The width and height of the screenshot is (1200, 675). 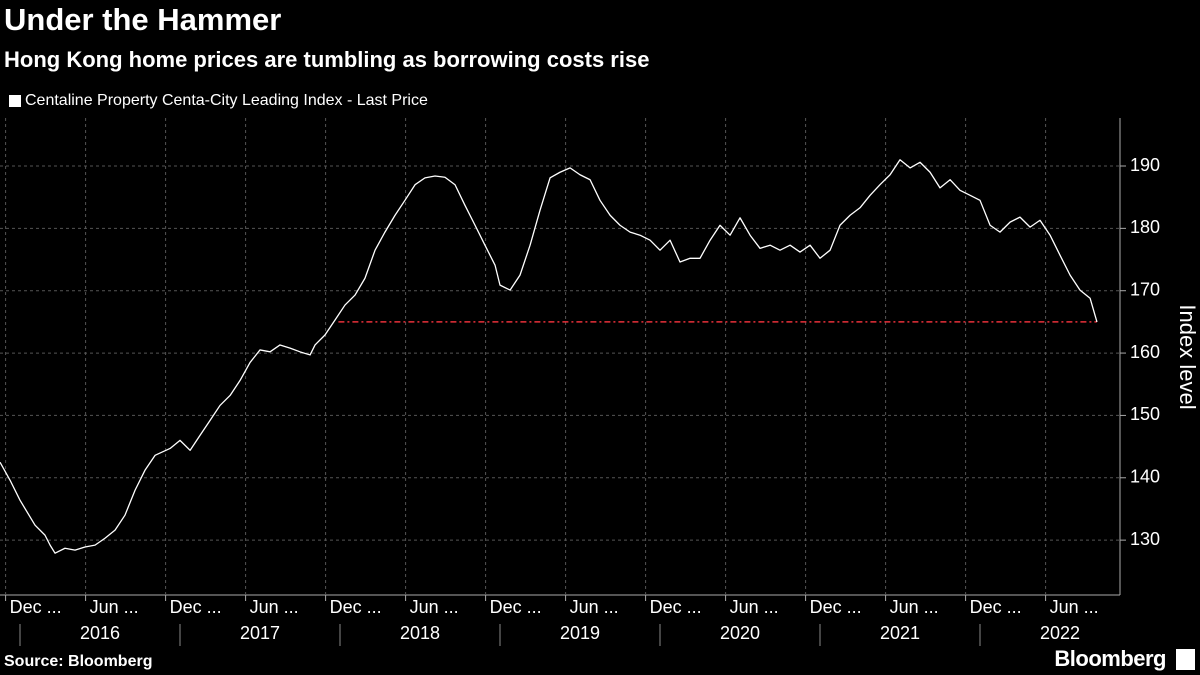 What do you see at coordinates (1145, 165) in the screenshot?
I see `y-tick-label: 190` at bounding box center [1145, 165].